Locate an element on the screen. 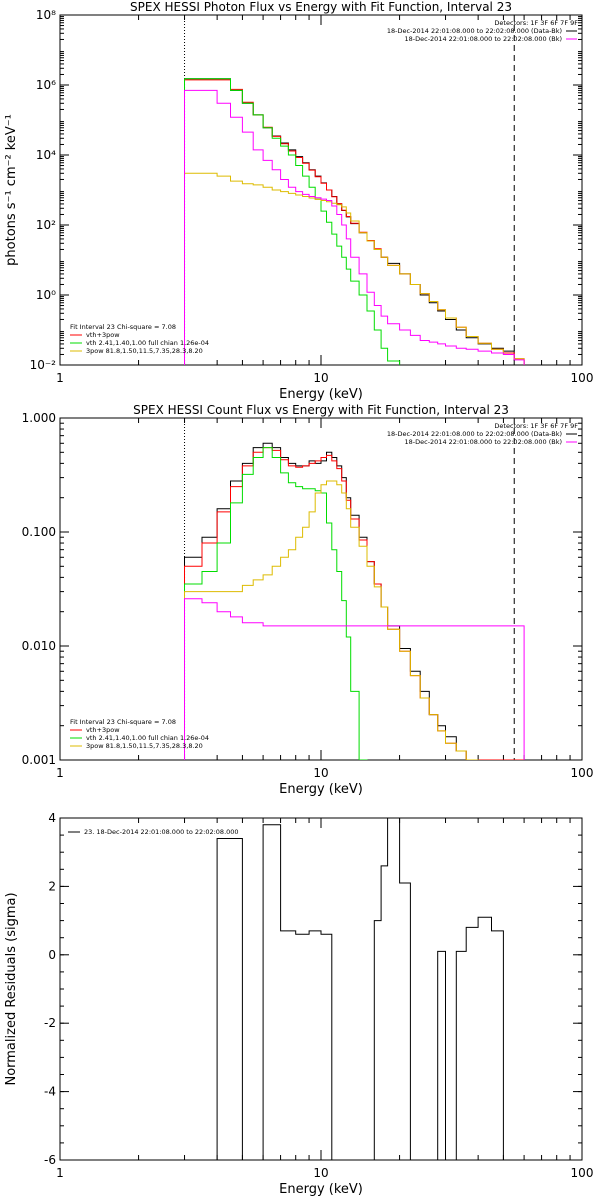 This screenshot has height=1200, width=600. y-tick-label: -2 is located at coordinates (50, 1023).